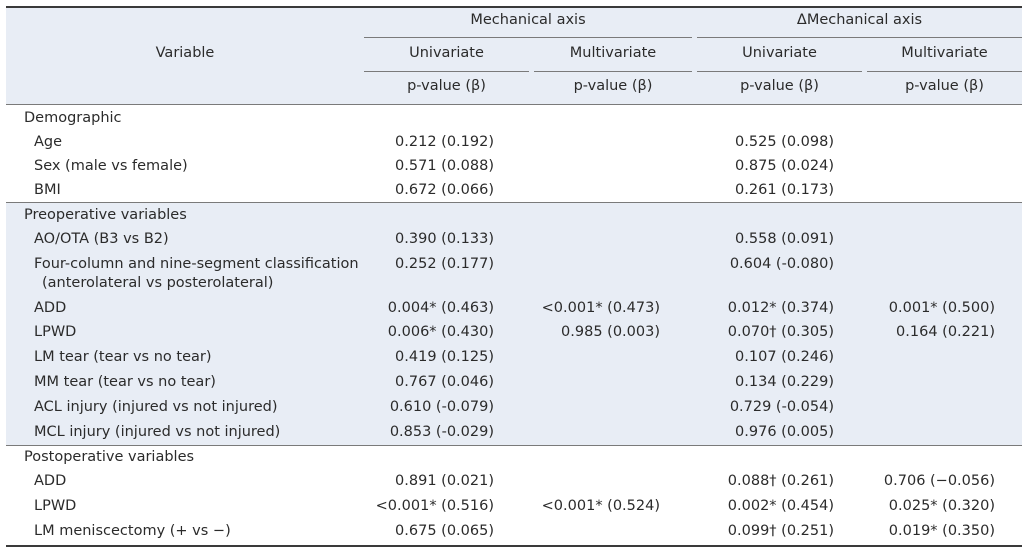  Describe the element at coordinates (784, 382) in the screenshot. I see `cell-dmech-uni: 0.134 (0.229)` at that location.